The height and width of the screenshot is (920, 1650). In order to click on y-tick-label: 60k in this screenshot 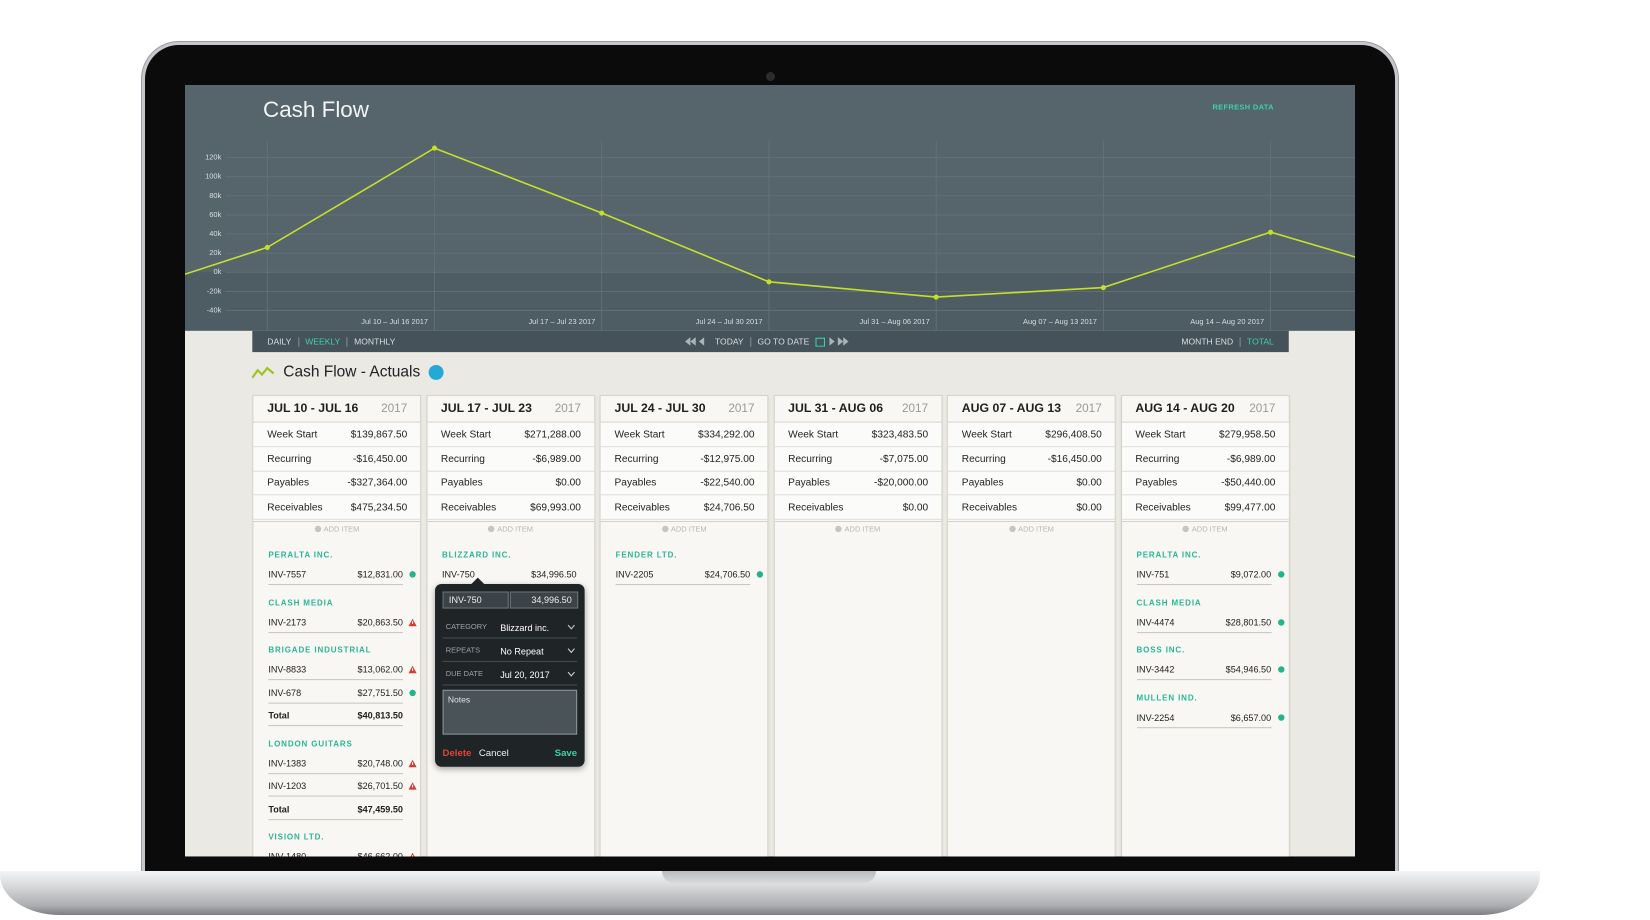, I will do `click(215, 214)`.